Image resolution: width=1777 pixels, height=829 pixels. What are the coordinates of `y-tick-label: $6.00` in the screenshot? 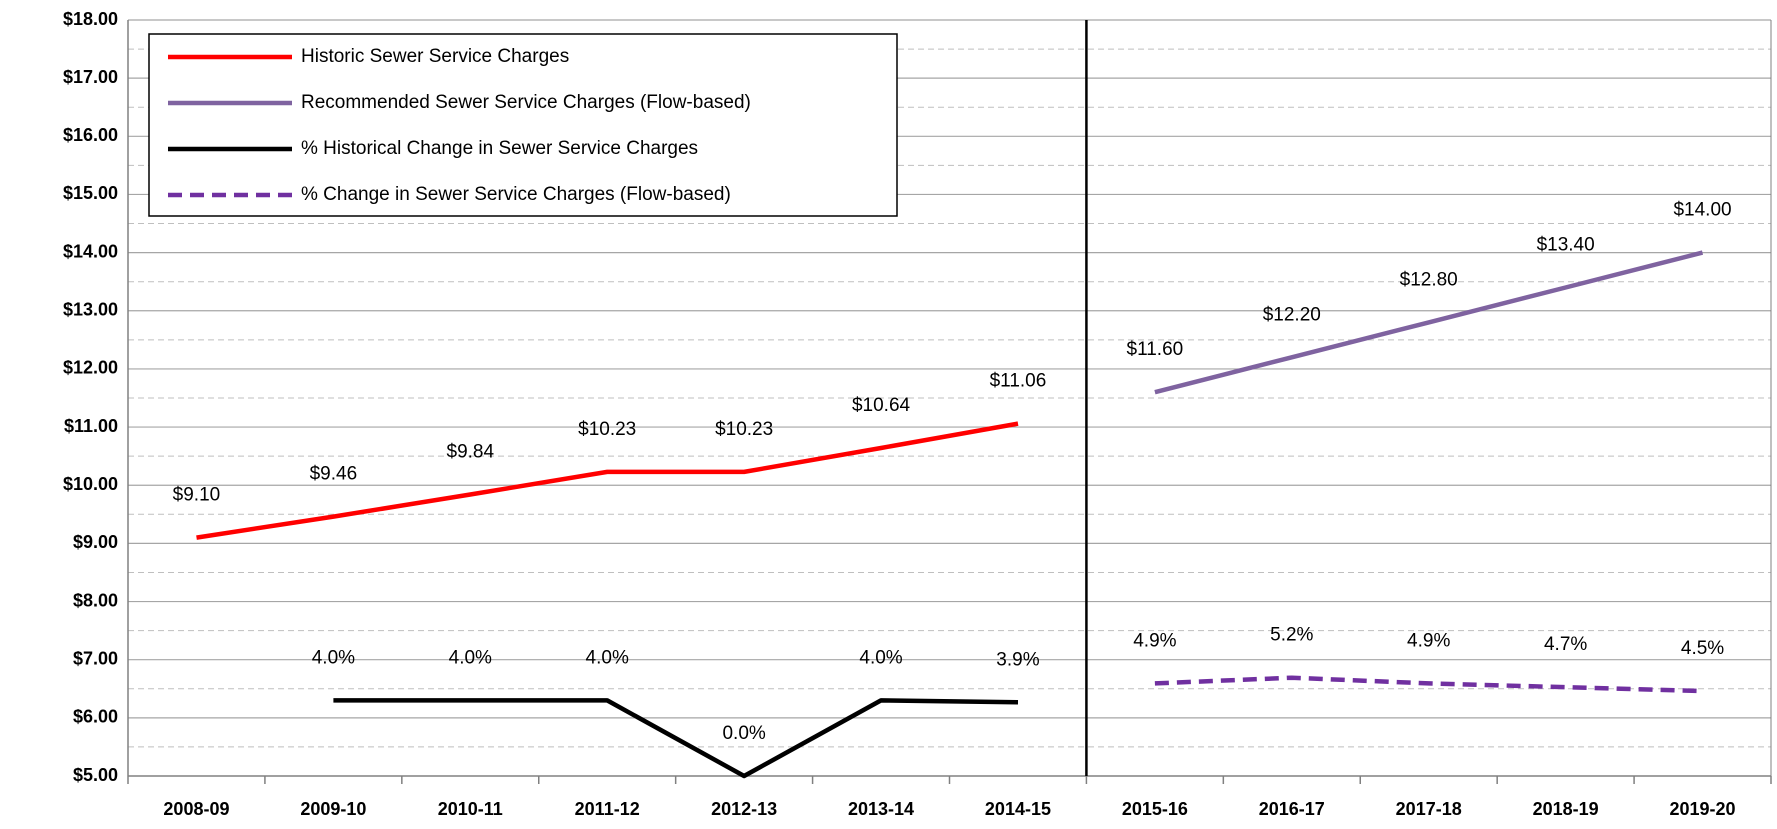 It's located at (95, 717).